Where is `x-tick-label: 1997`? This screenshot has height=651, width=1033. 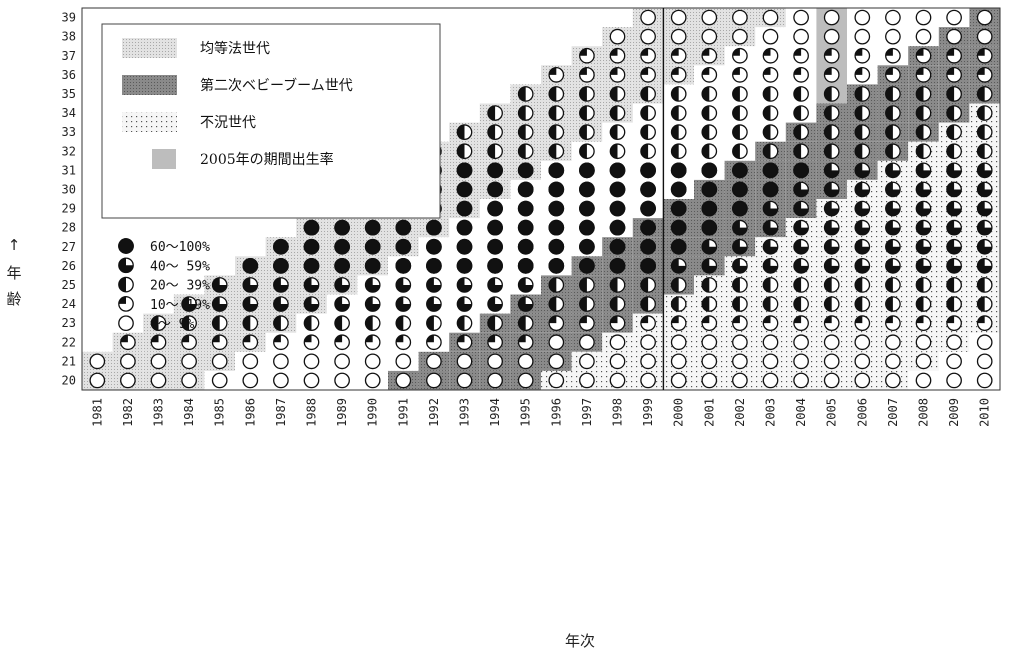 x-tick-label: 1997 is located at coordinates (587, 412).